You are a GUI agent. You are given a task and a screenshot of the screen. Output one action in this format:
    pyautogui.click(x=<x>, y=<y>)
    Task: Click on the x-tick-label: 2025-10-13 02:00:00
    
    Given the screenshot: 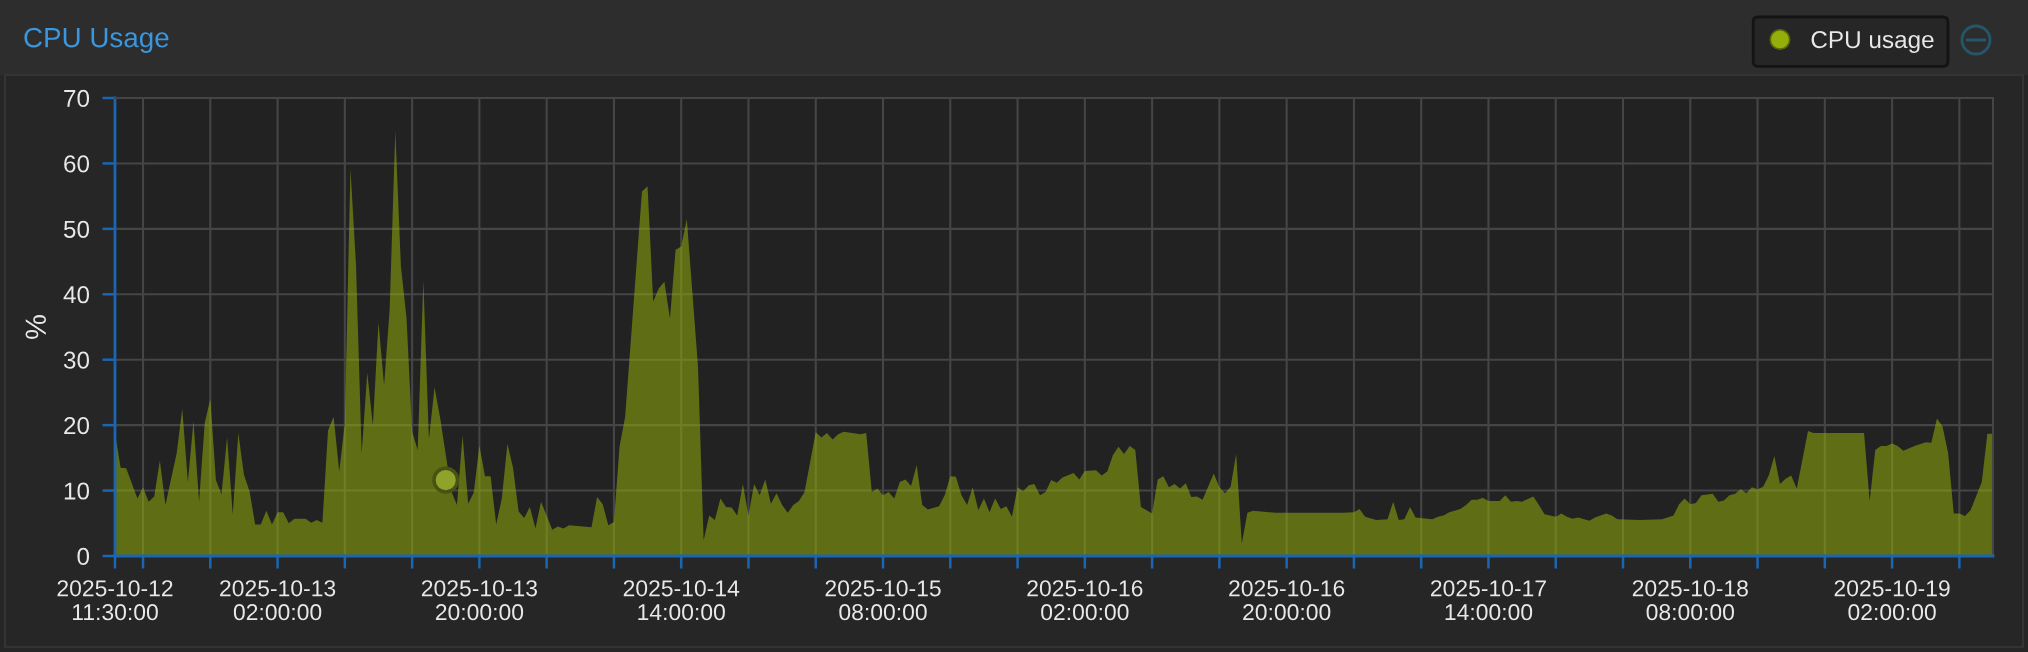 What is the action you would take?
    pyautogui.click(x=278, y=600)
    